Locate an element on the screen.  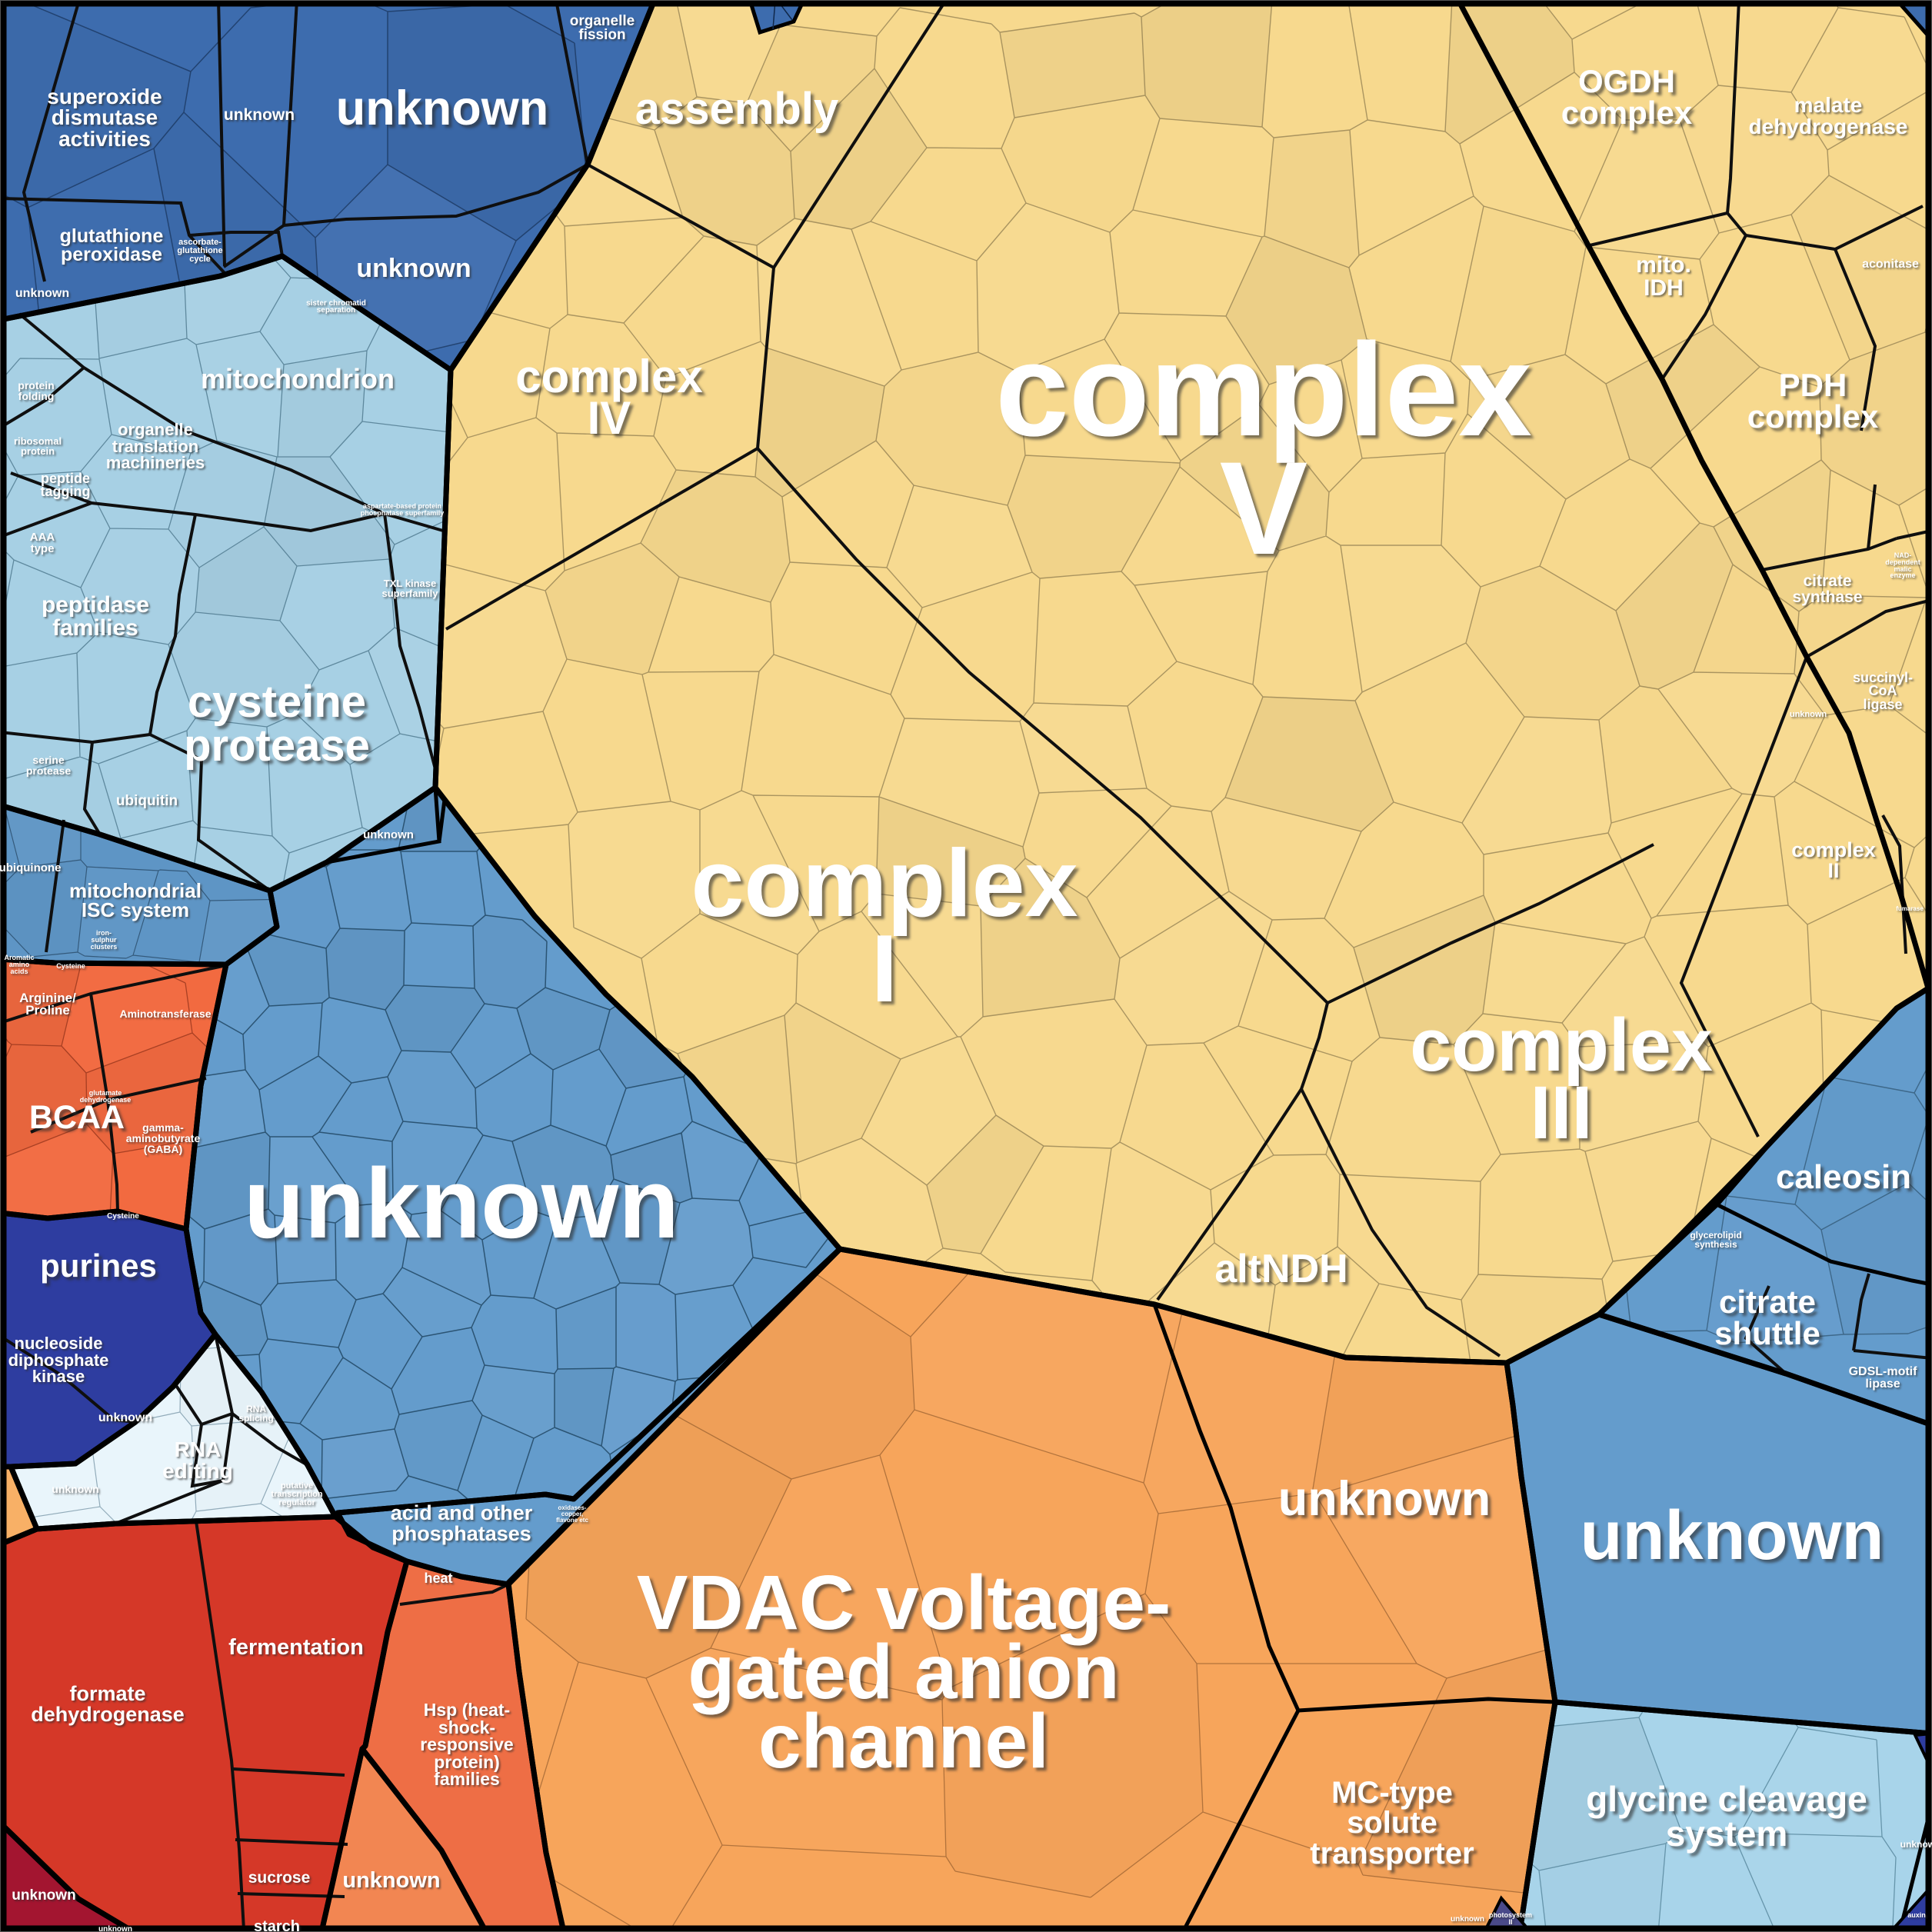
svg-text: assembly is located at coordinates (736, 109).